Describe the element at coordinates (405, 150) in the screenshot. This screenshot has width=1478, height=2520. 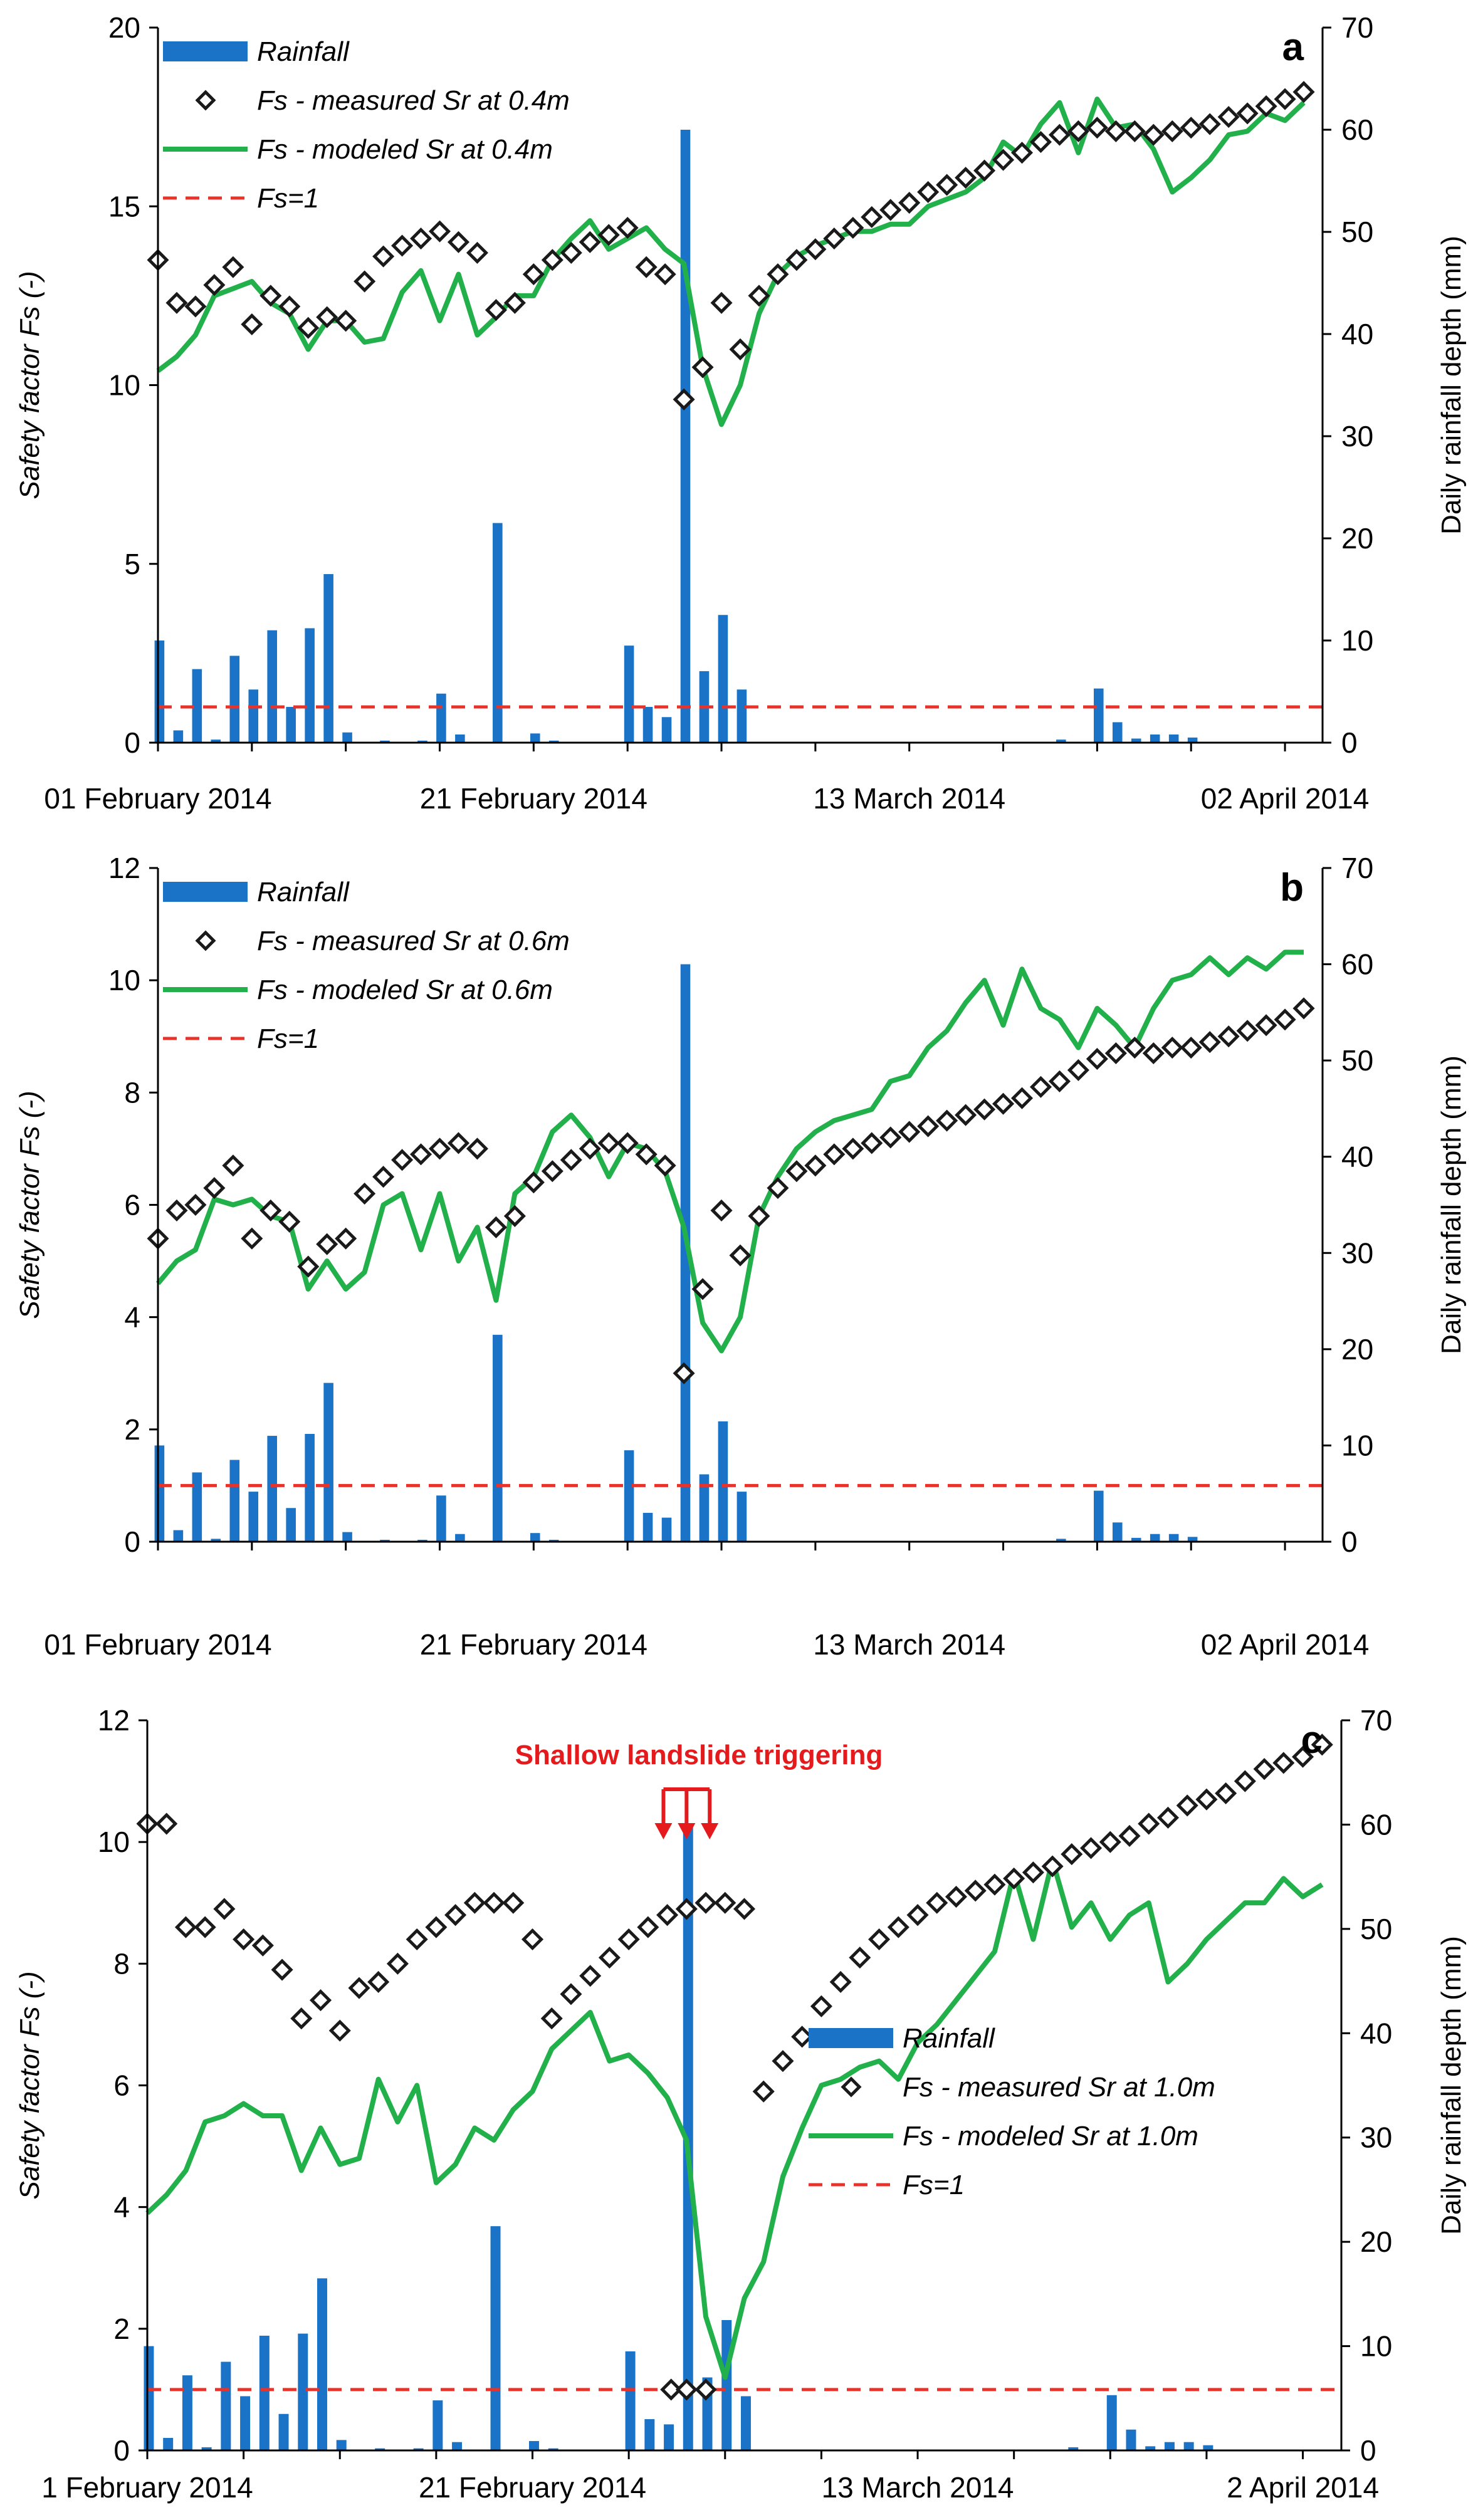
I see `legend-label-modeled: Fs - modeled Sr at 0.4m` at that location.